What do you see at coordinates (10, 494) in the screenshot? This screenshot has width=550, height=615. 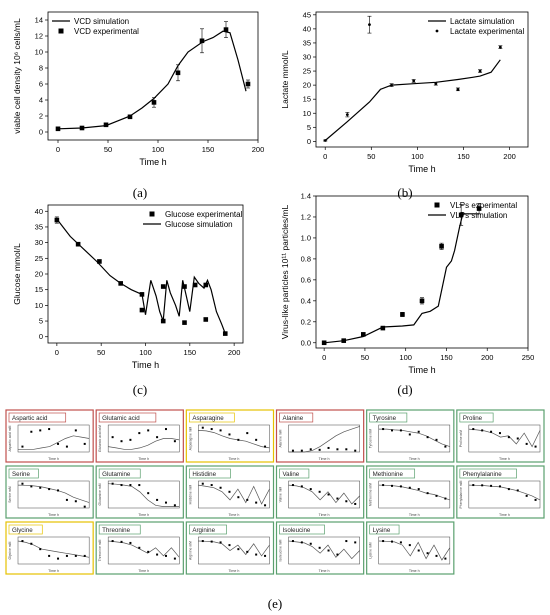 I see `panel-y-label: Serine mM` at bounding box center [10, 494].